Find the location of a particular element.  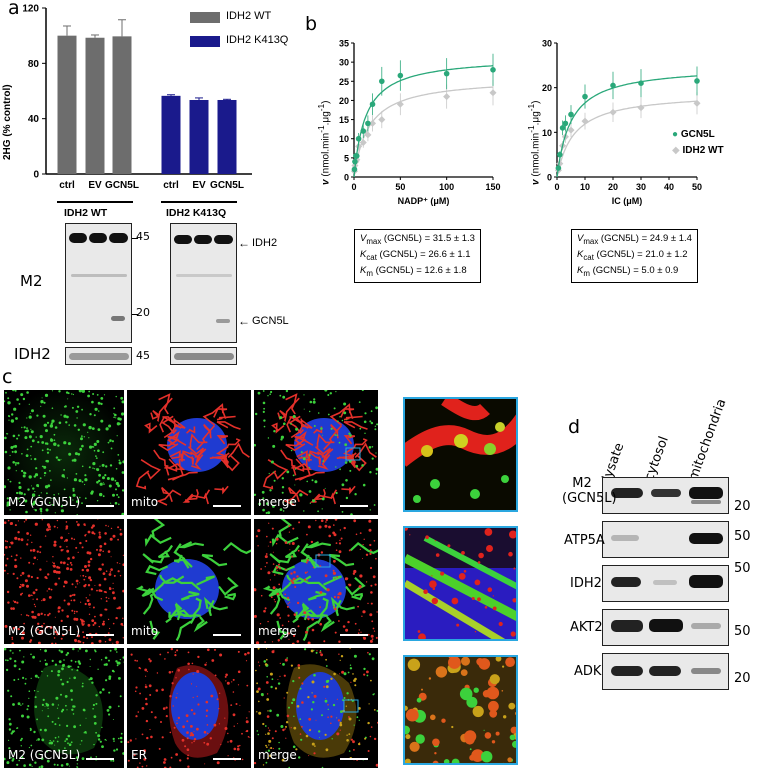

kin-point is located at coordinates (368, 135).